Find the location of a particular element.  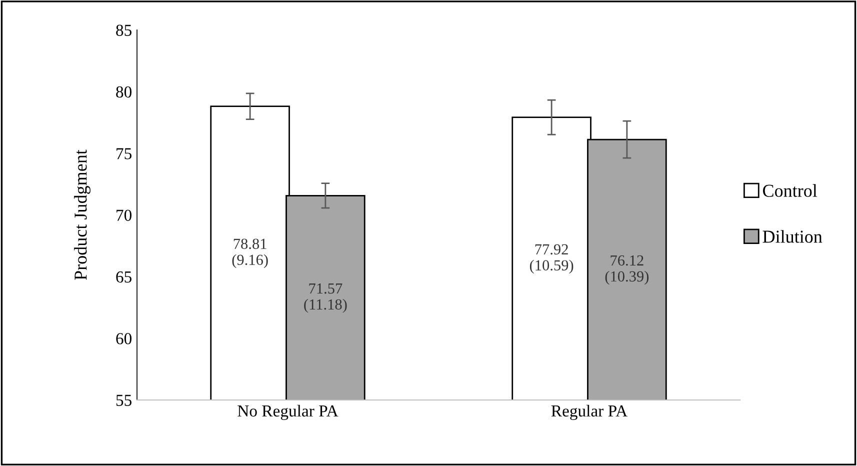

y-tick-label: 75 is located at coordinates (124, 154).